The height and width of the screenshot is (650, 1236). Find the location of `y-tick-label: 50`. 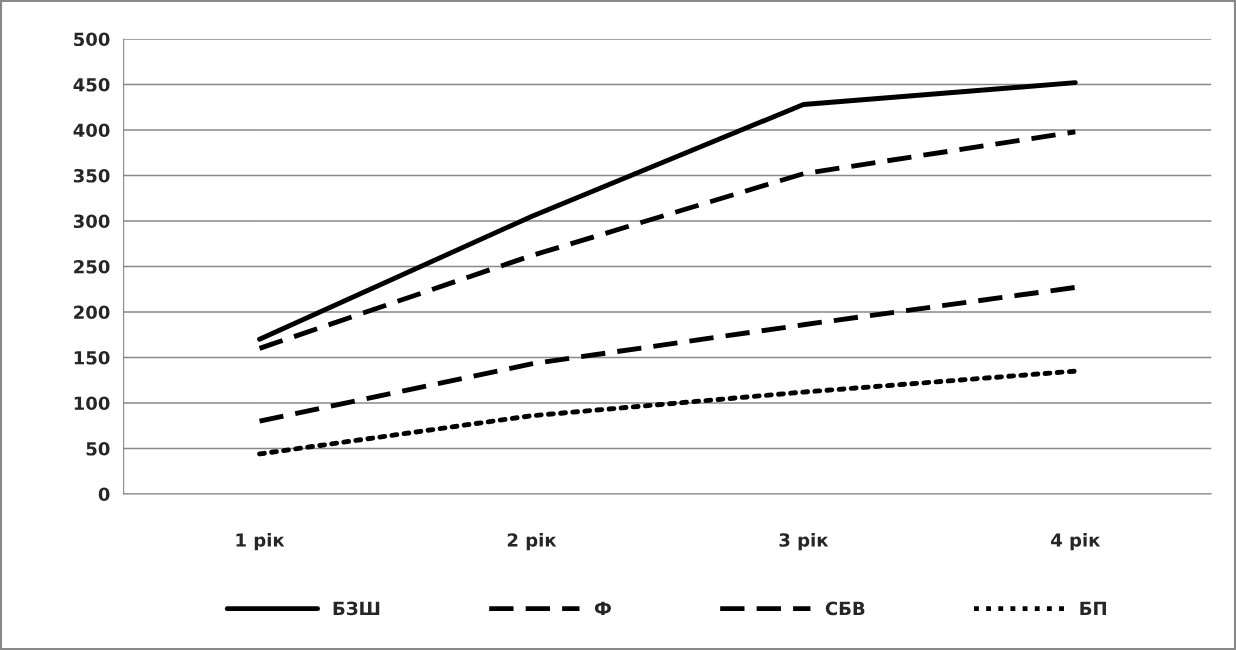

y-tick-label: 50 is located at coordinates (98, 448).